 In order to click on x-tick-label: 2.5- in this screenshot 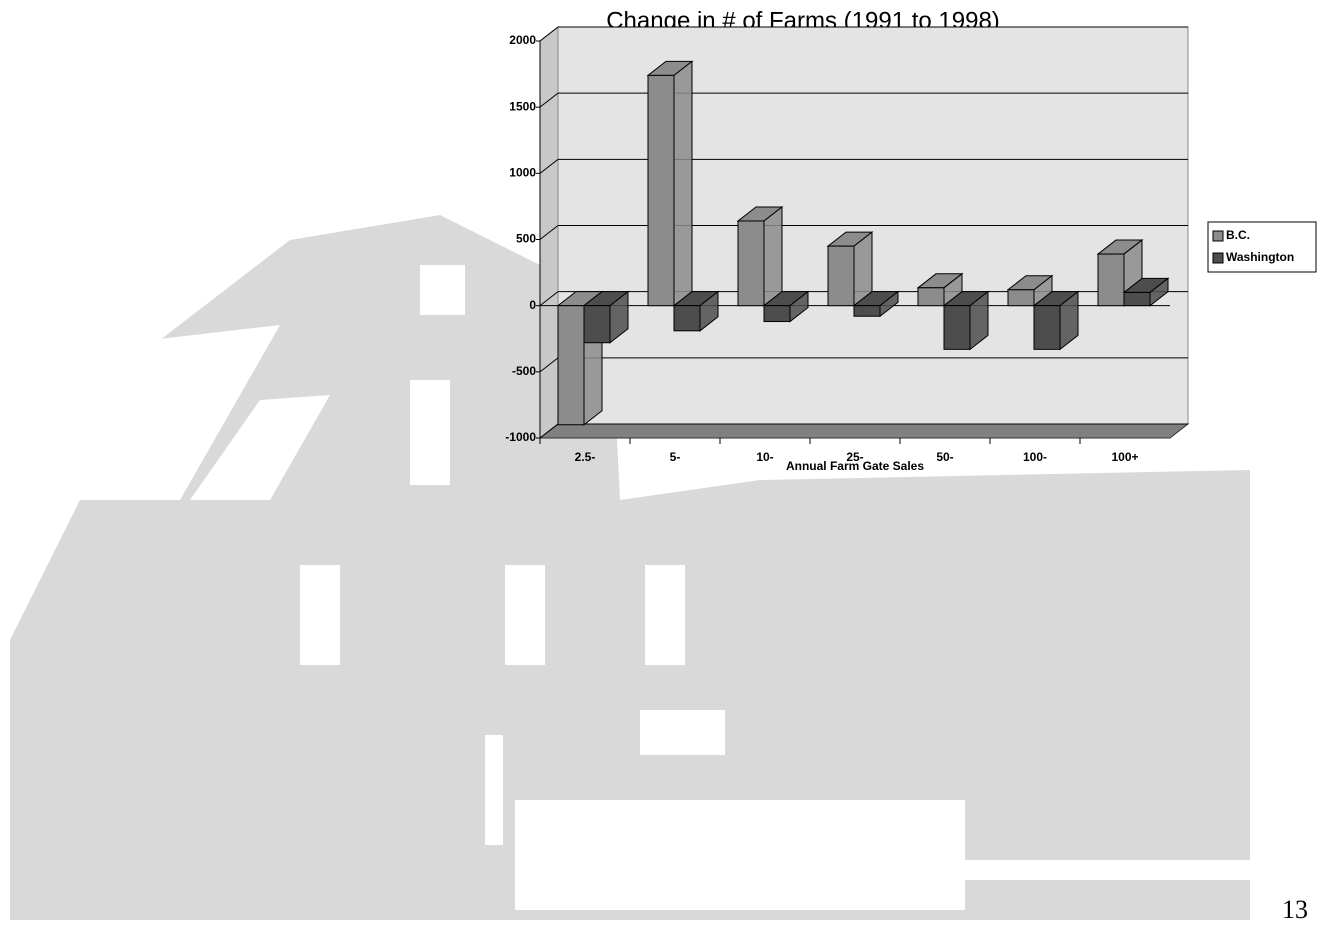, I will do `click(585, 457)`.